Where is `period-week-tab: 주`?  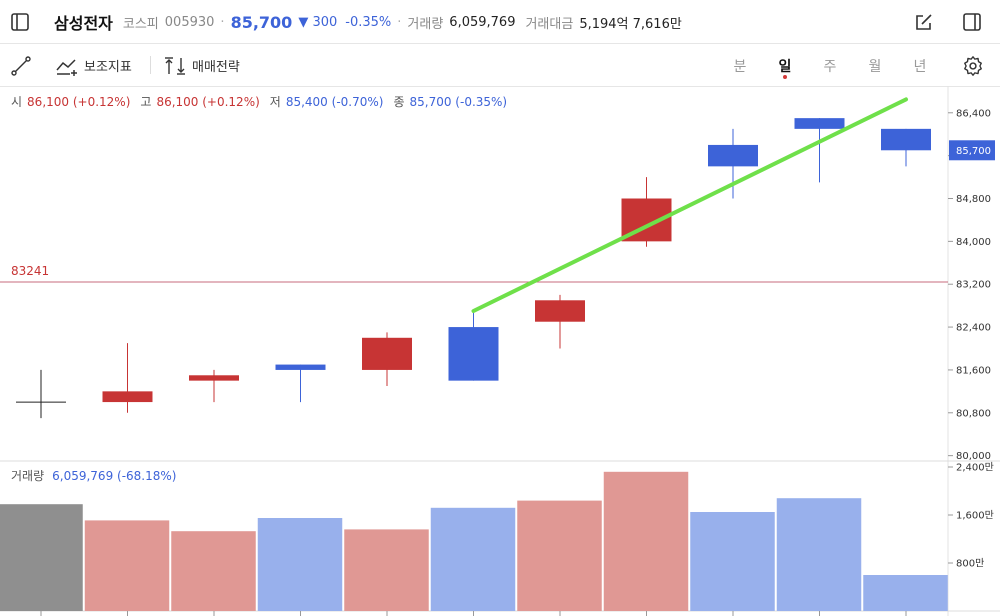
period-week-tab: 주 is located at coordinates (830, 65).